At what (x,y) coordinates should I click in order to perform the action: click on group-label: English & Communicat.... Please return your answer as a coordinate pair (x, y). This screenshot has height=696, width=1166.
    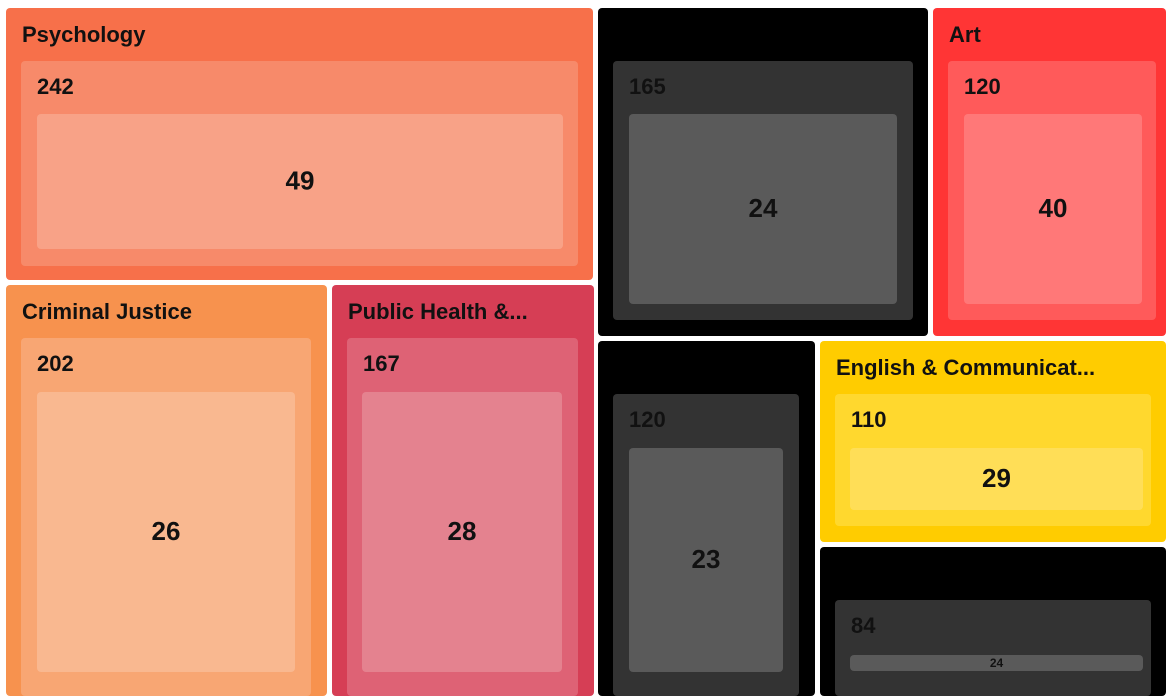
    Looking at the image, I should click on (965, 367).